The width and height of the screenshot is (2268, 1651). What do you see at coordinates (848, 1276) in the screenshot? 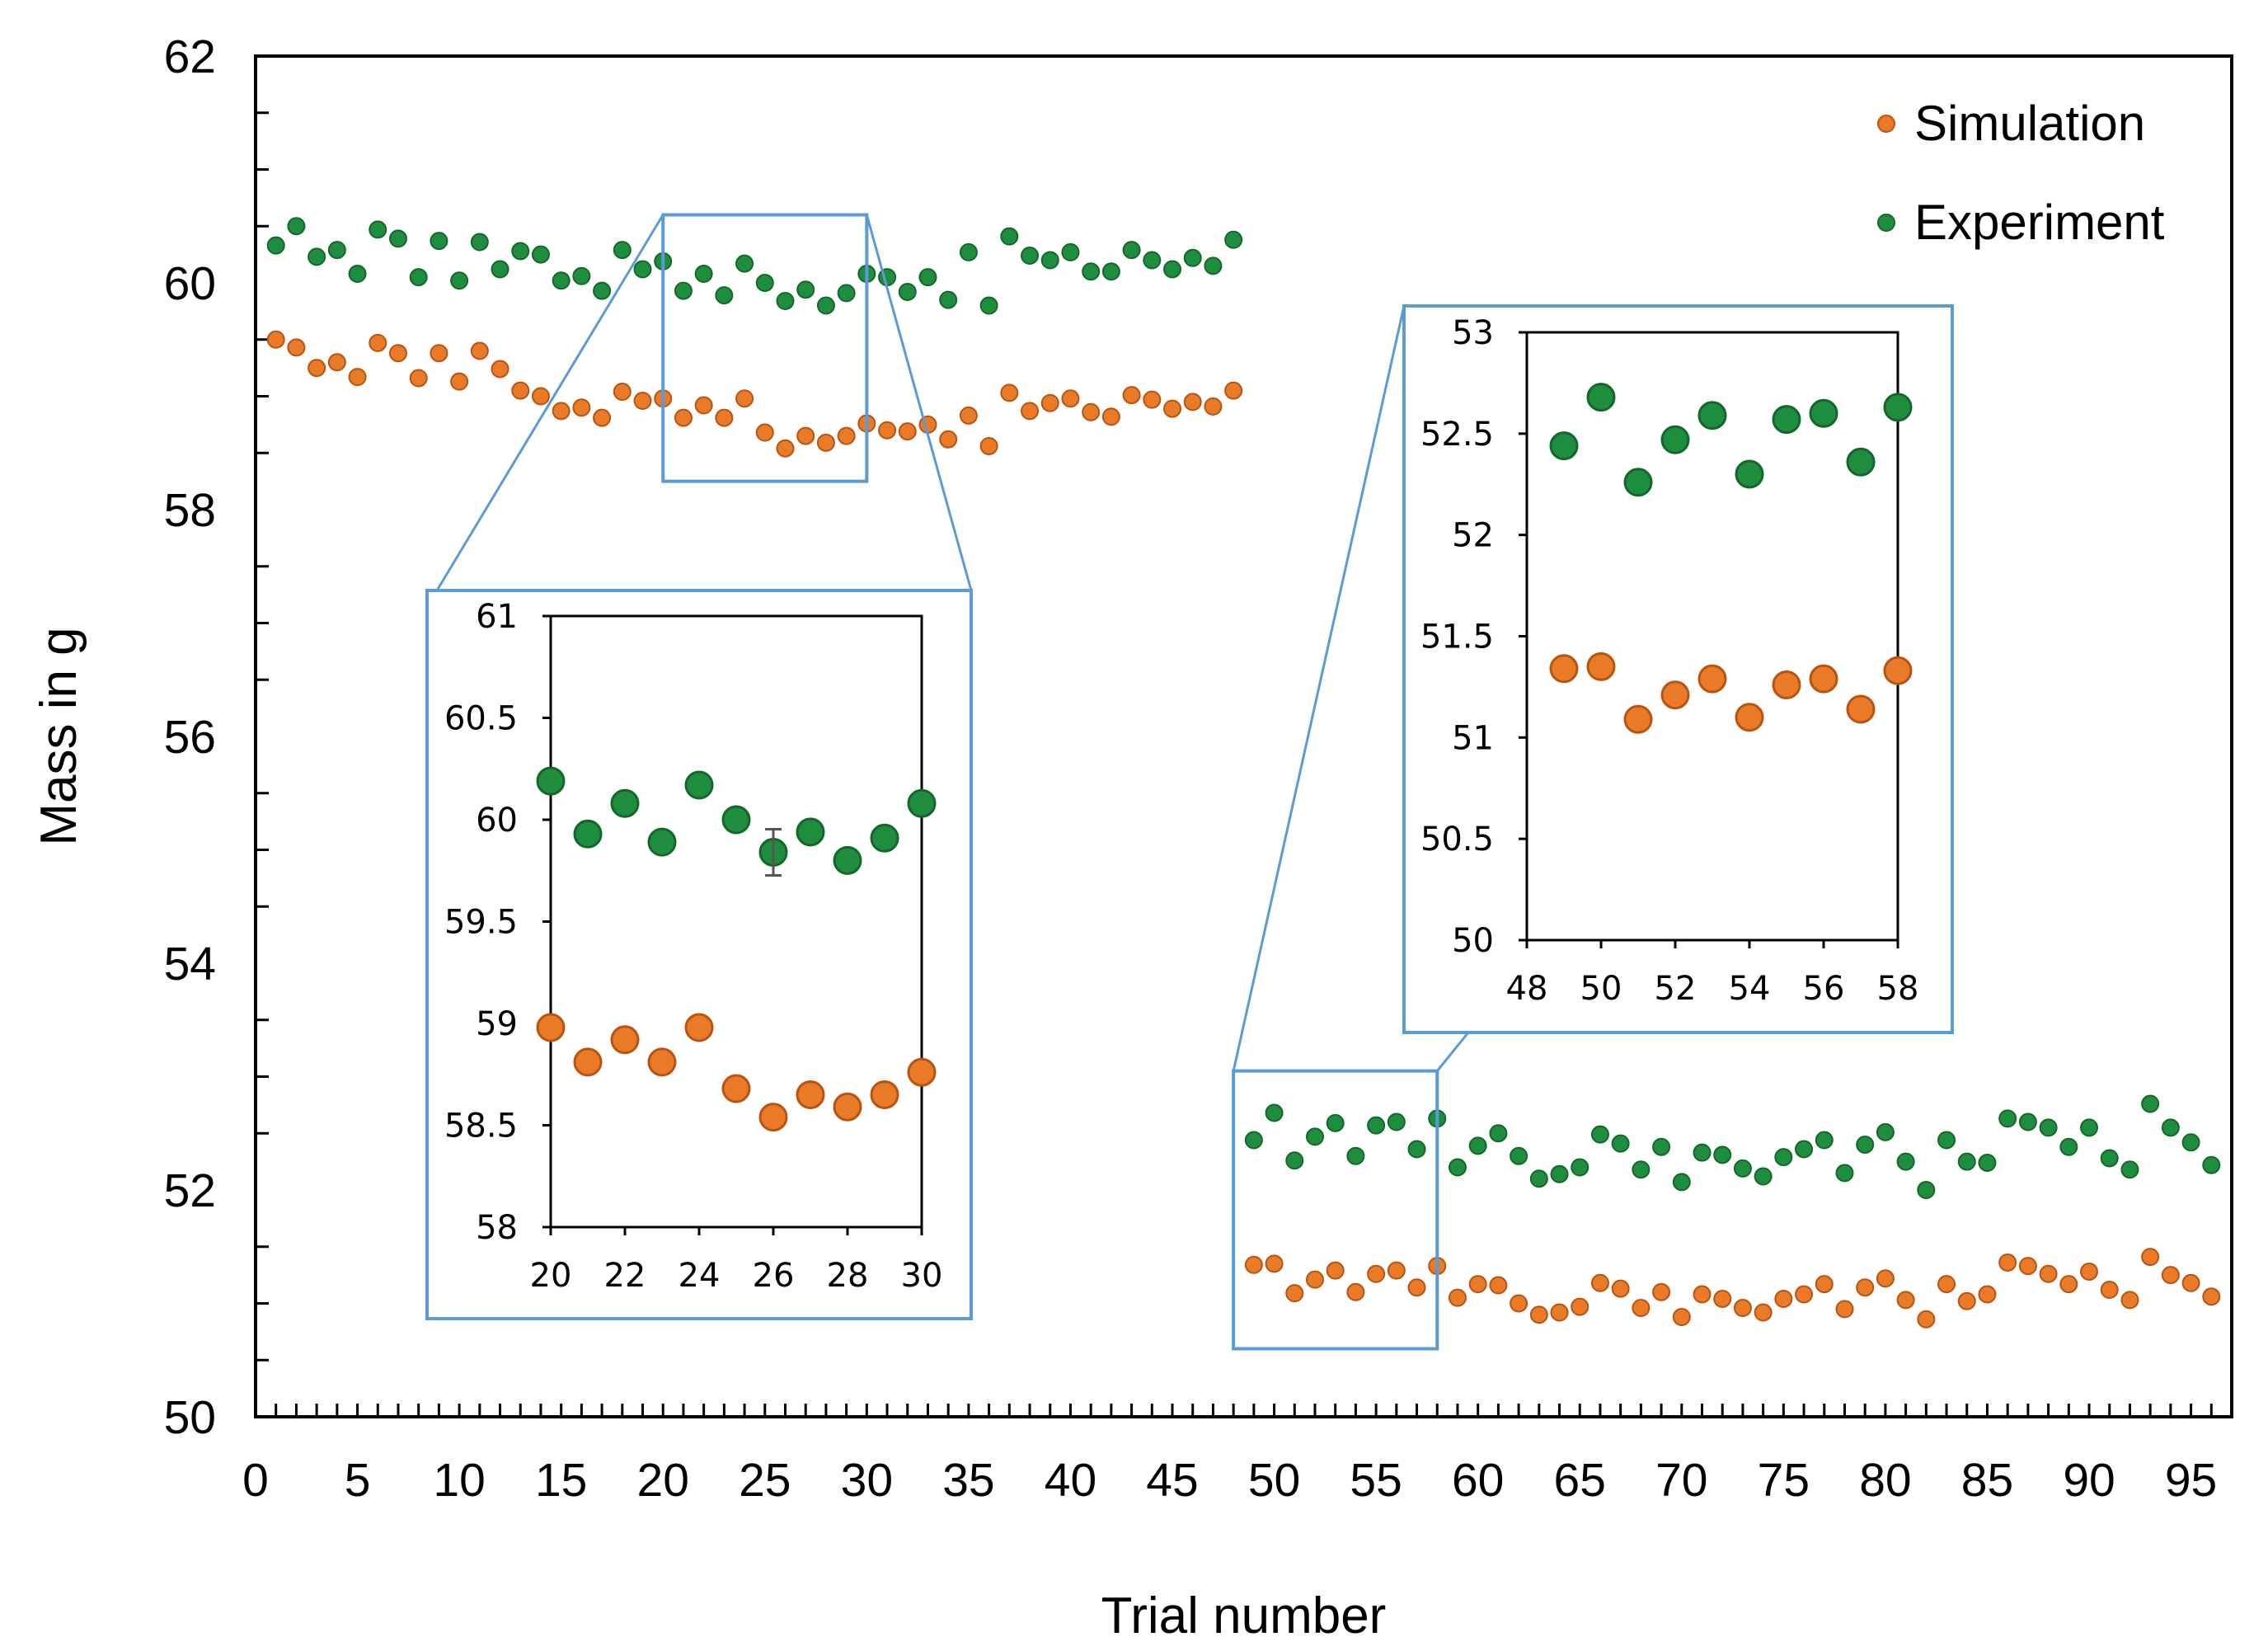
I see `inset-left-x-tick-label: 28` at bounding box center [848, 1276].